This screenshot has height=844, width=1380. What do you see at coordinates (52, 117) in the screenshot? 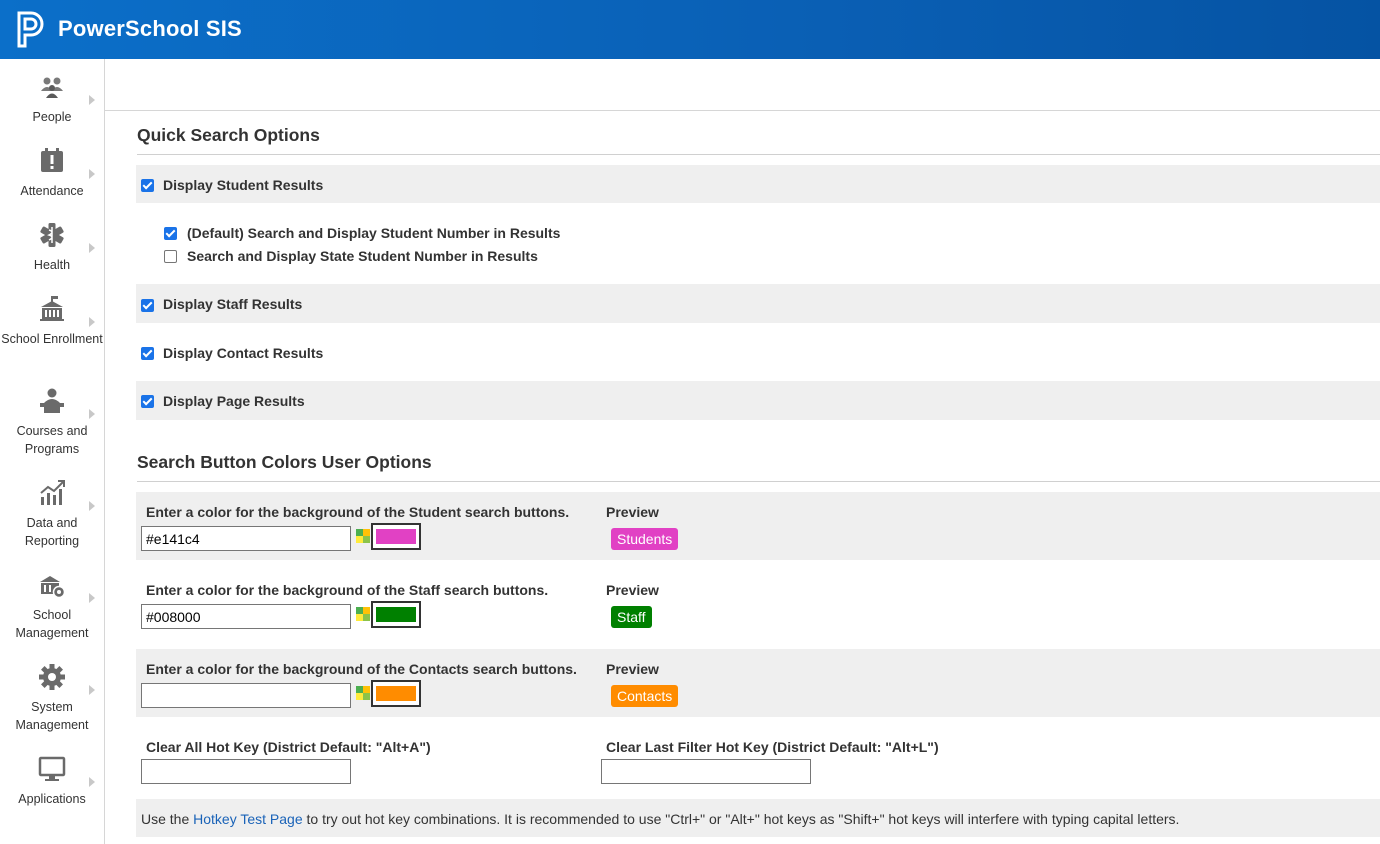
I see `sidebar-item-label: People` at bounding box center [52, 117].